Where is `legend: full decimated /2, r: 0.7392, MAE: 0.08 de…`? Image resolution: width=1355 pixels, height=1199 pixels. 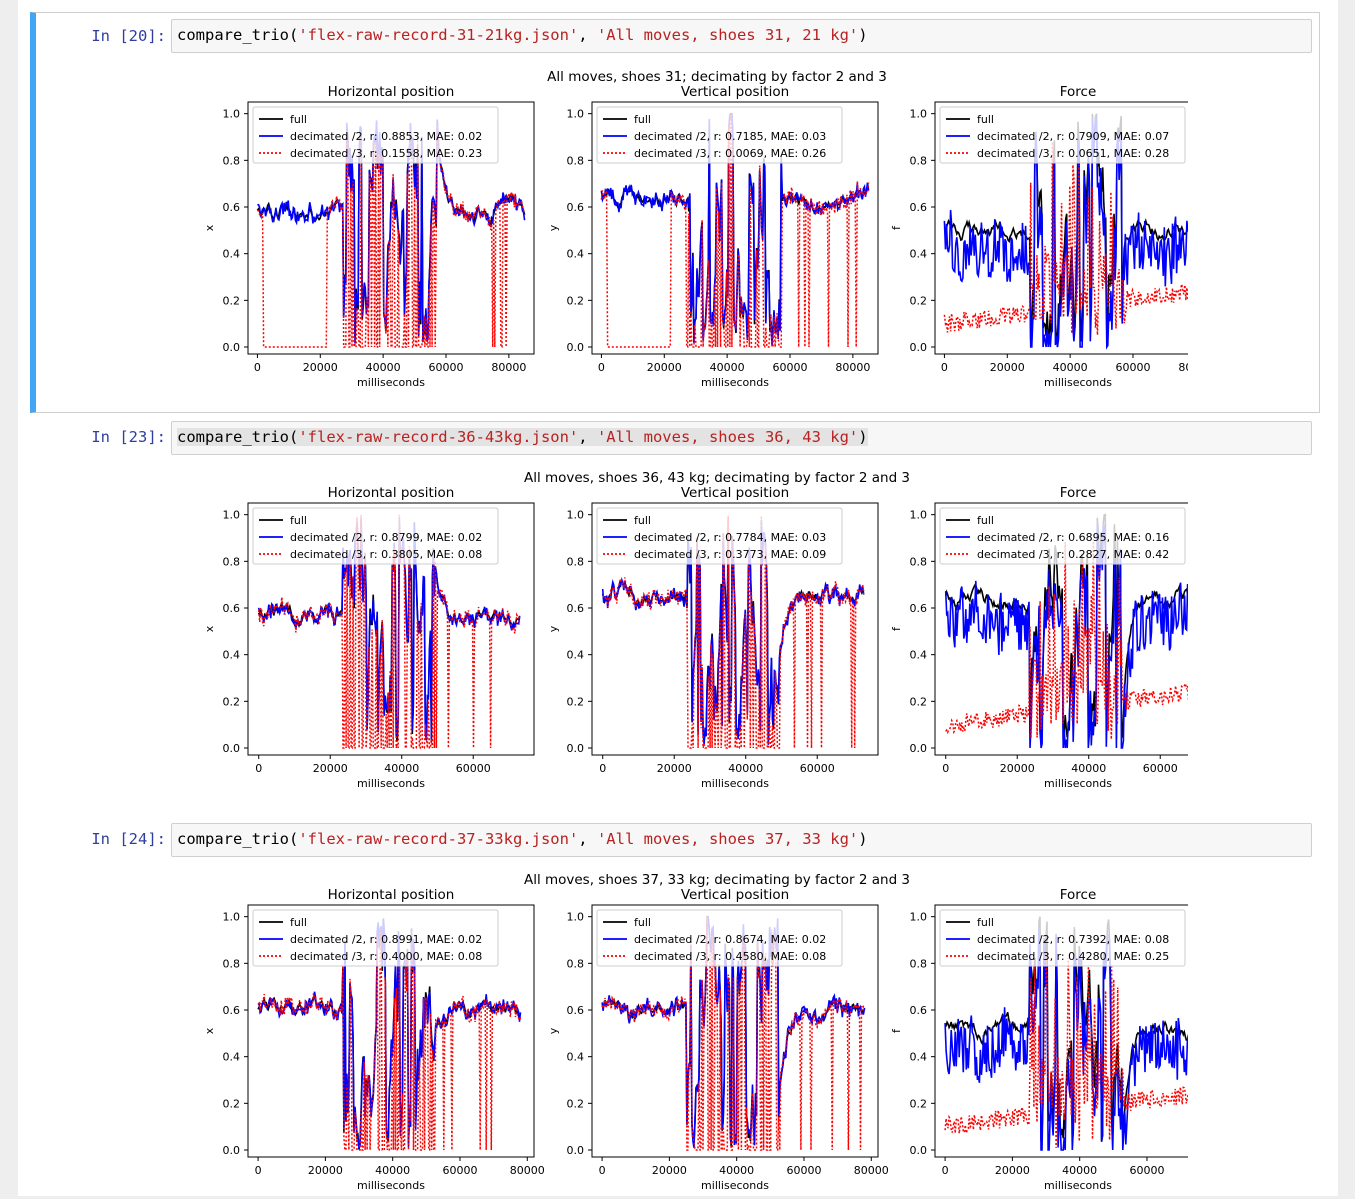 legend: full decimated /2, r: 0.7392, MAE: 0.08 de… is located at coordinates (1062, 938).